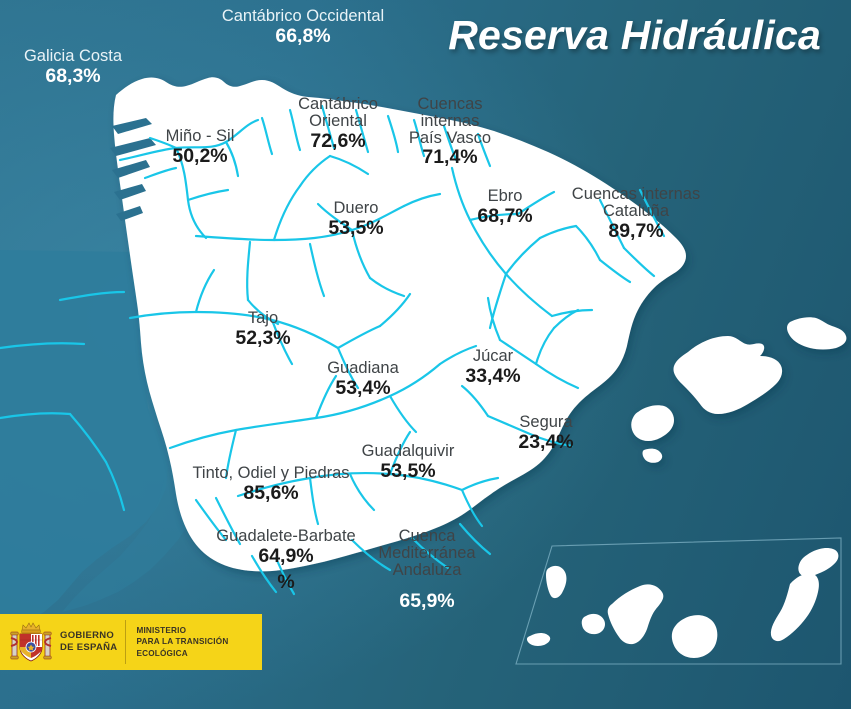  I want to click on page-title: Reserva Hidráulica, so click(634, 35).